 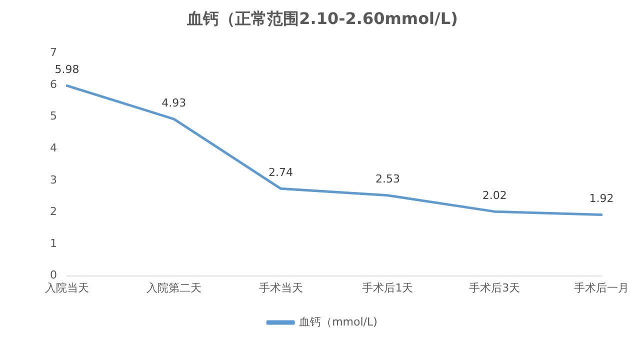 What do you see at coordinates (53, 84) in the screenshot?
I see `y-tick-label: 6` at bounding box center [53, 84].